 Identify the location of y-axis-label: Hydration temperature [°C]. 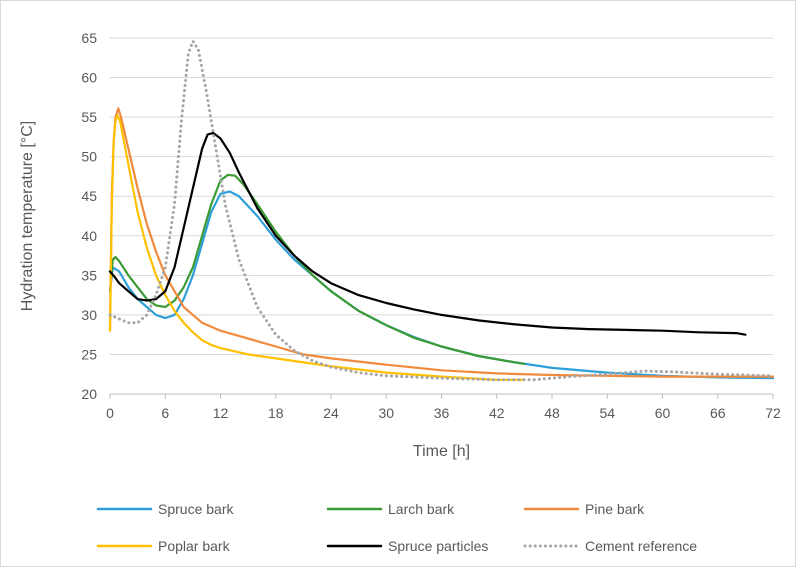
(27, 216).